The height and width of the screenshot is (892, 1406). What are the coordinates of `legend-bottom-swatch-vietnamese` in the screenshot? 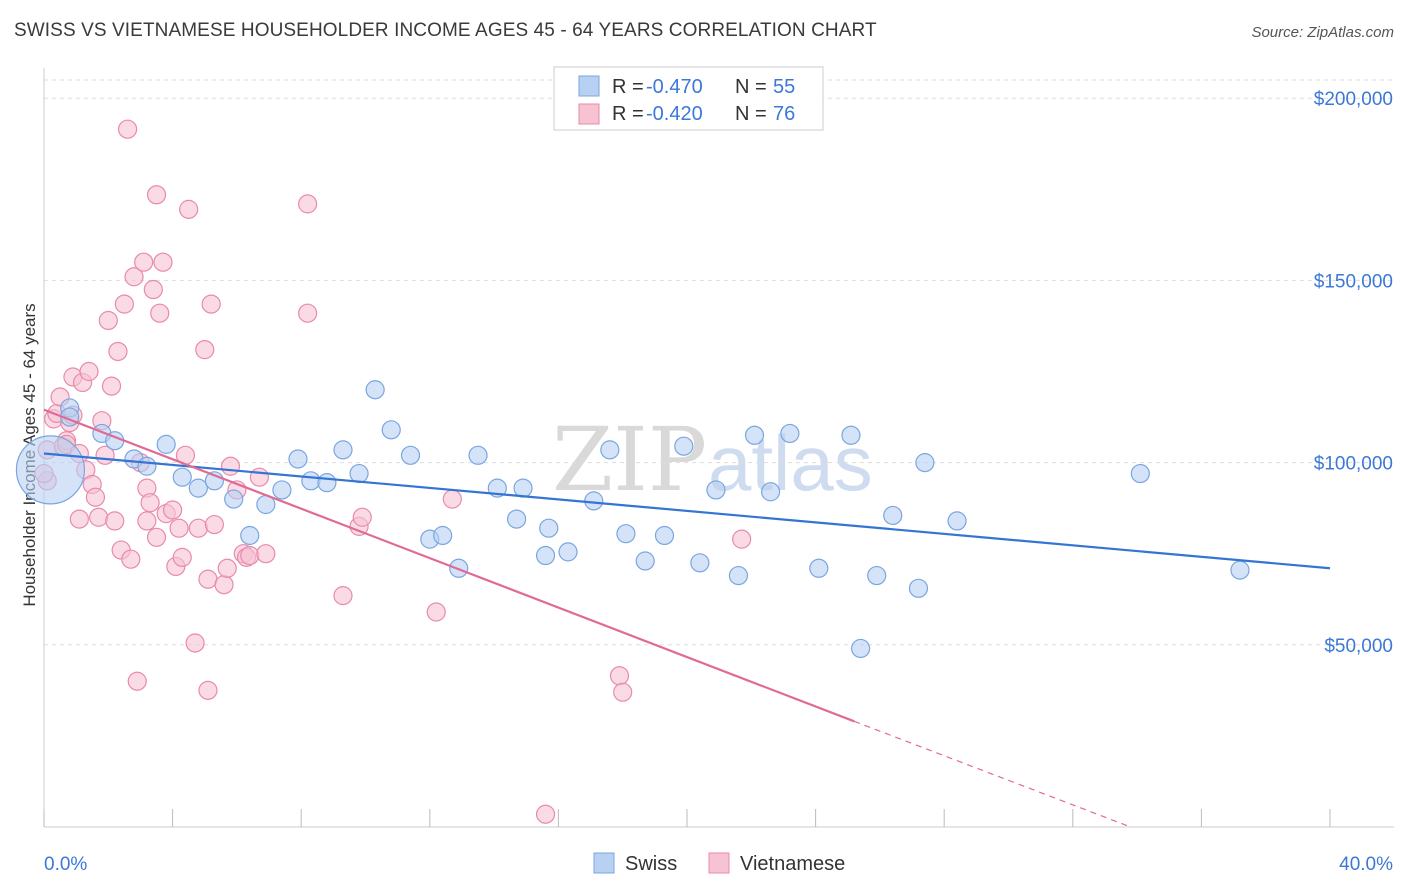 It's located at (719, 863).